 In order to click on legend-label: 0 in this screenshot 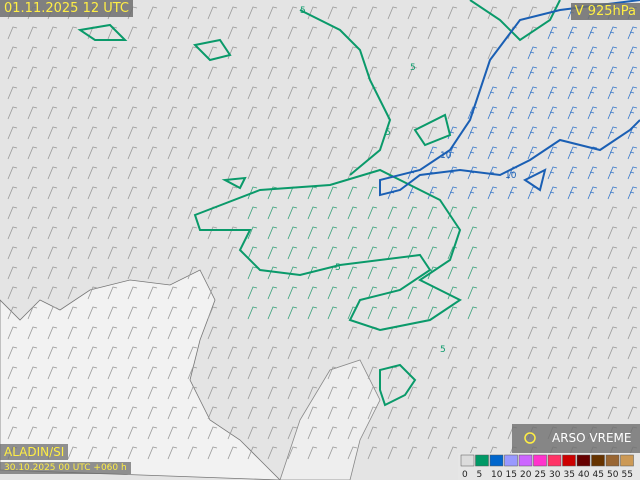, I will do `click(465, 475)`.